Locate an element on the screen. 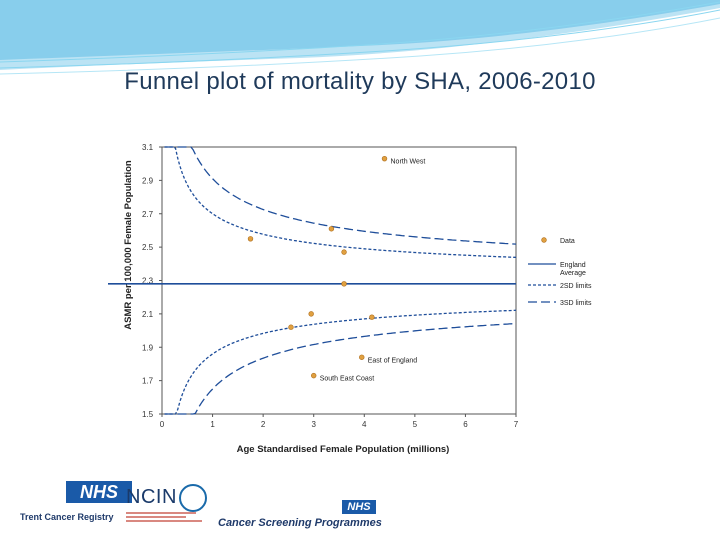 The image size is (720, 540). legend-swatch-data is located at coordinates (544, 240).